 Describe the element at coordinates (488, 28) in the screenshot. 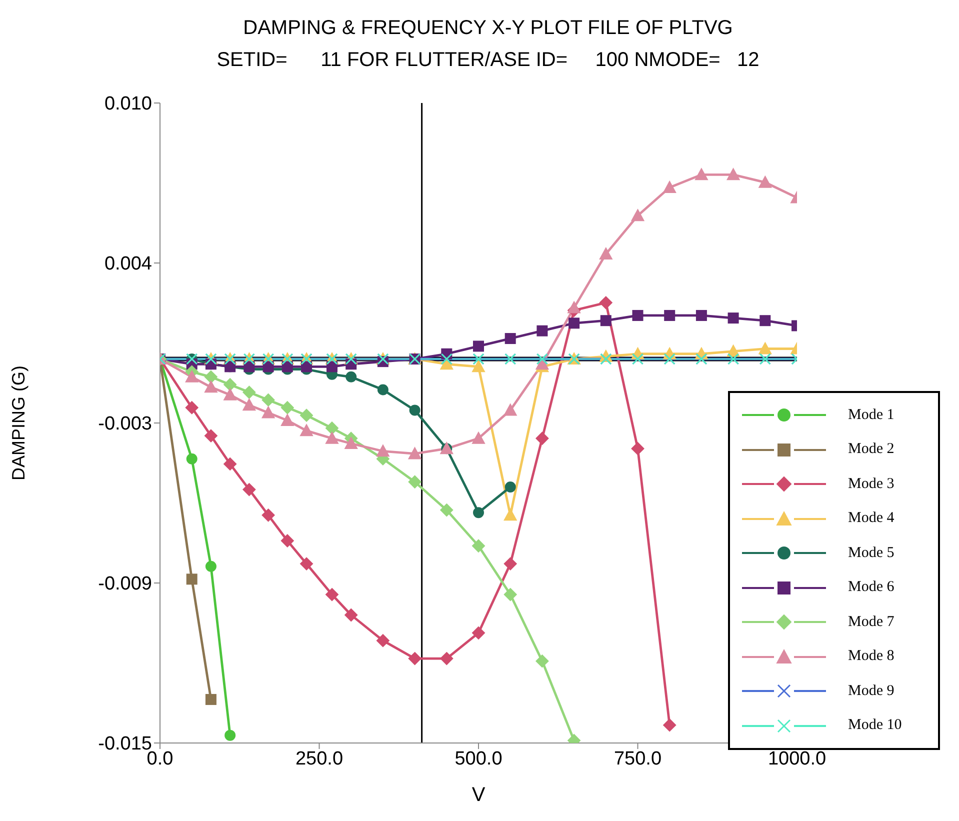

I see `chart-title: DAMPING & FREQUENCY X-Y PLOT FILE OF PLTVG` at that location.